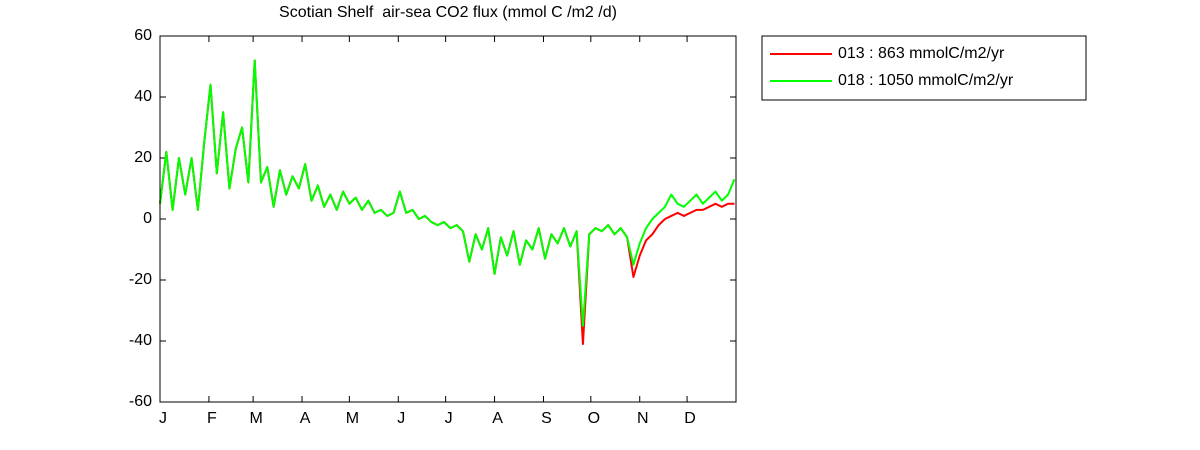 The height and width of the screenshot is (450, 1200). Describe the element at coordinates (924, 68) in the screenshot. I see `legend-box` at that location.